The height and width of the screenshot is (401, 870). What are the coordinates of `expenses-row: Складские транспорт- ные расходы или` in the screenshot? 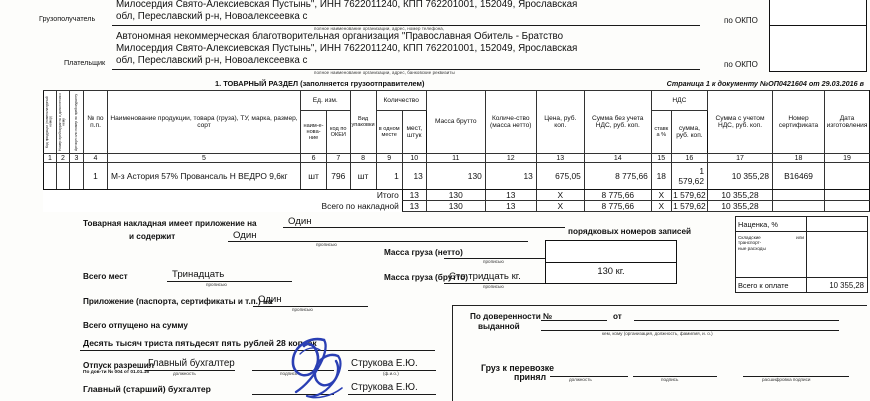 It's located at (801, 255).